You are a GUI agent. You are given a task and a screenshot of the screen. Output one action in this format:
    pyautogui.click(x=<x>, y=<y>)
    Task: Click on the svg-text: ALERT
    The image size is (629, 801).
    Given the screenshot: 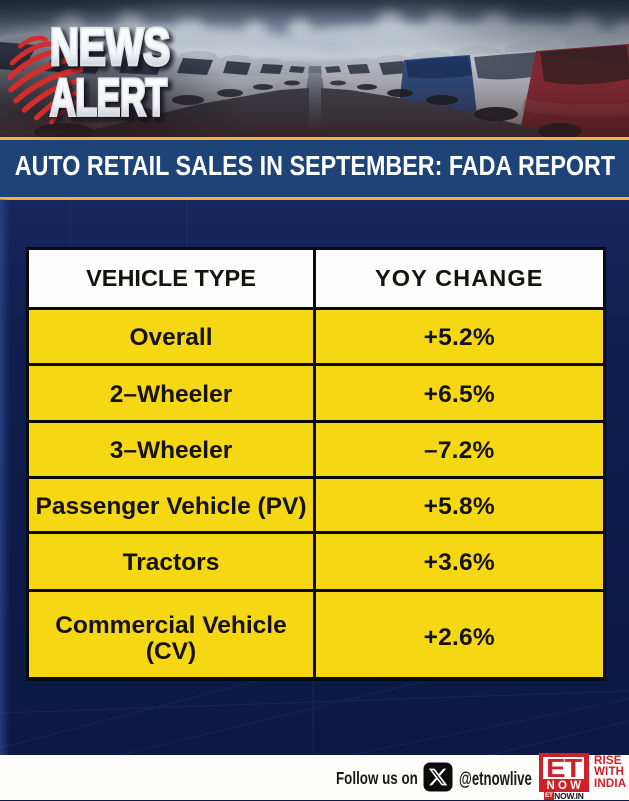 What is the action you would take?
    pyautogui.click(x=108, y=98)
    